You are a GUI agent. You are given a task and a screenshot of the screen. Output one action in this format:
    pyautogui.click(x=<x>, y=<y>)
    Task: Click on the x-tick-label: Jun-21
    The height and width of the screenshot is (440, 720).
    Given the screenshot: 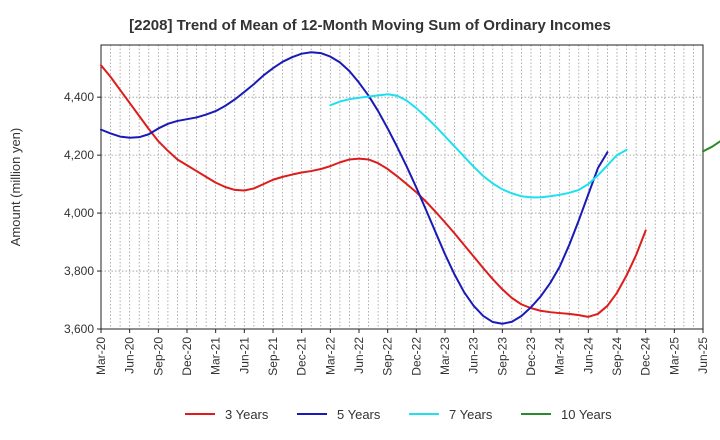 What is the action you would take?
    pyautogui.click(x=244, y=355)
    